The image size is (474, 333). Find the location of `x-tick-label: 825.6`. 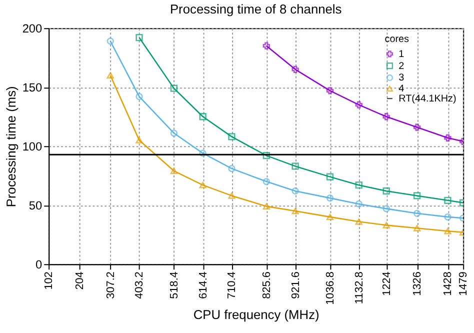

x-tick-label: 825.6 is located at coordinates (266, 285).